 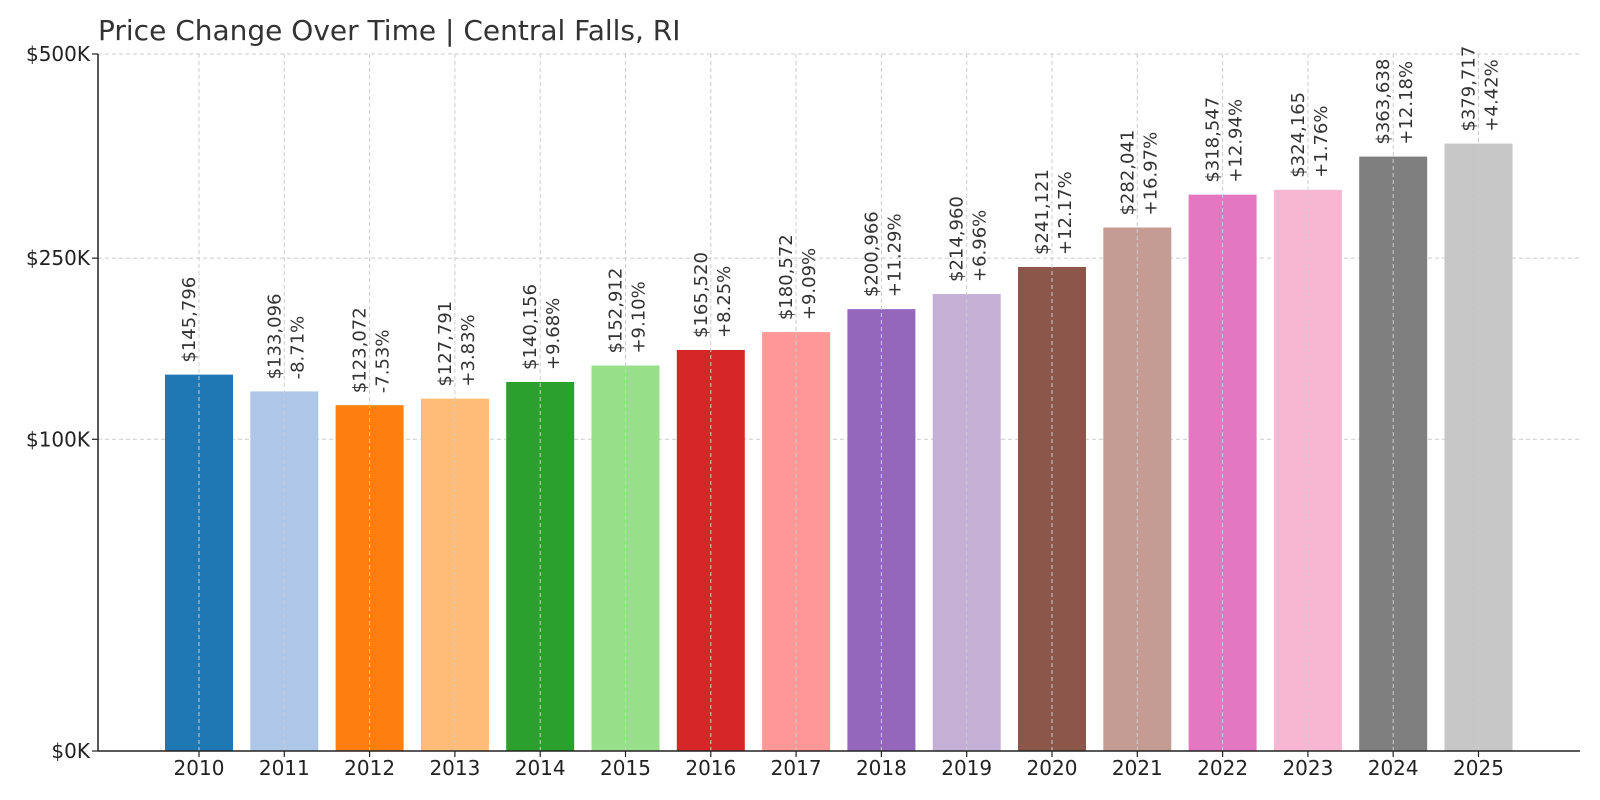 I want to click on bar-2016, so click(x=710, y=550).